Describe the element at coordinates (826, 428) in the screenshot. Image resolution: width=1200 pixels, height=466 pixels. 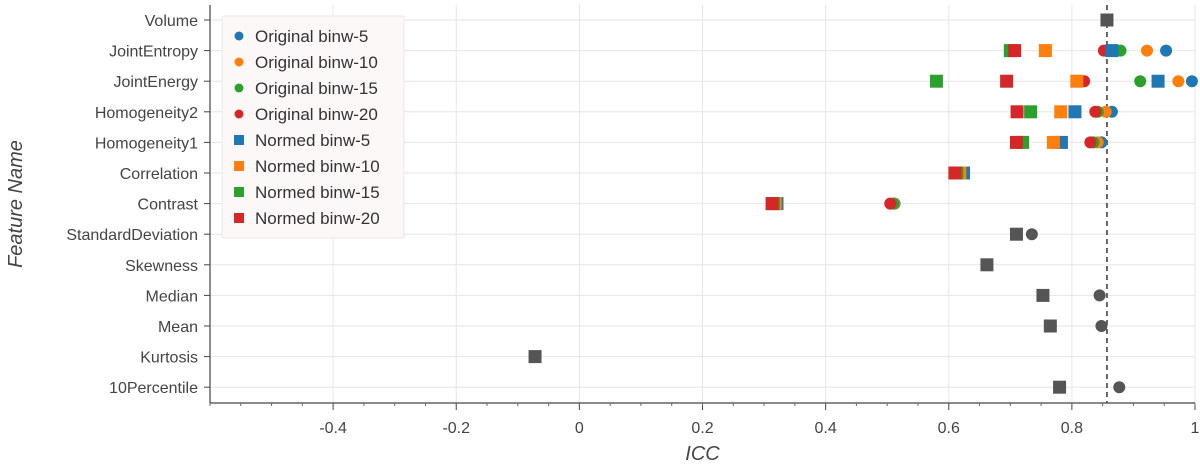
I see `x-tick-label: 0.4` at that location.